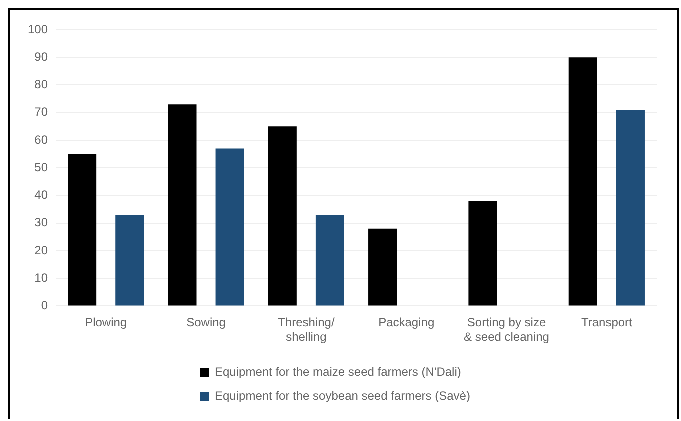 Image resolution: width=681 pixels, height=421 pixels. I want to click on y-tick-label: 60, so click(41, 139).